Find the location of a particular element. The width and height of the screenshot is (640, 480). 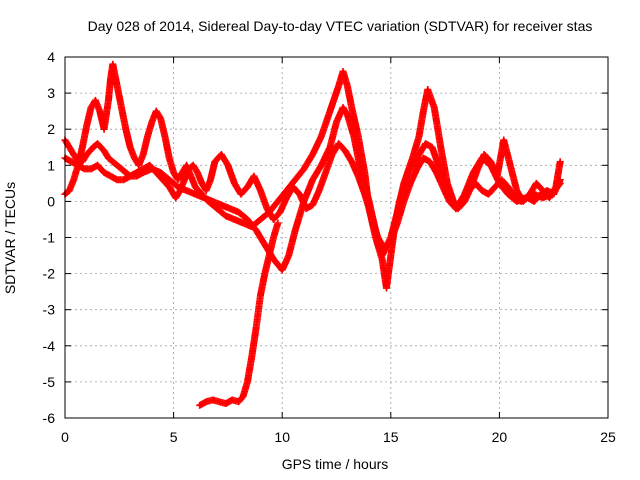

y-tick-label: -6 is located at coordinates (49, 418).